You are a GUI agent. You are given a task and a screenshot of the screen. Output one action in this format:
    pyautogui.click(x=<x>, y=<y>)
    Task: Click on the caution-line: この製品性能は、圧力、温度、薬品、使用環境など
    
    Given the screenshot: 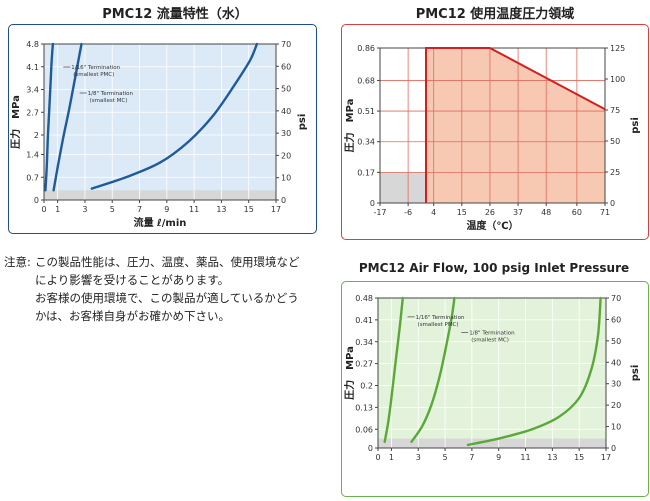 What is the action you would take?
    pyautogui.click(x=167, y=262)
    